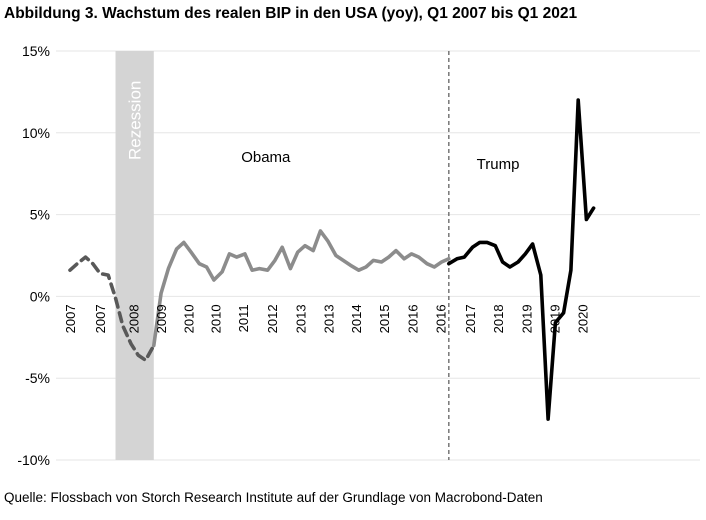 The image size is (706, 520). What do you see at coordinates (243, 318) in the screenshot?
I see `x-tick-label: 2011` at bounding box center [243, 318].